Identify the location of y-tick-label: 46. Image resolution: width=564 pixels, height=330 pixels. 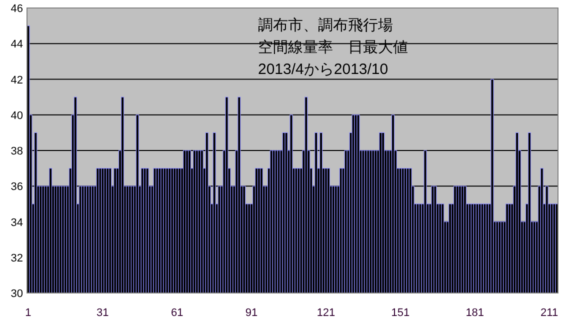
(16, 9).